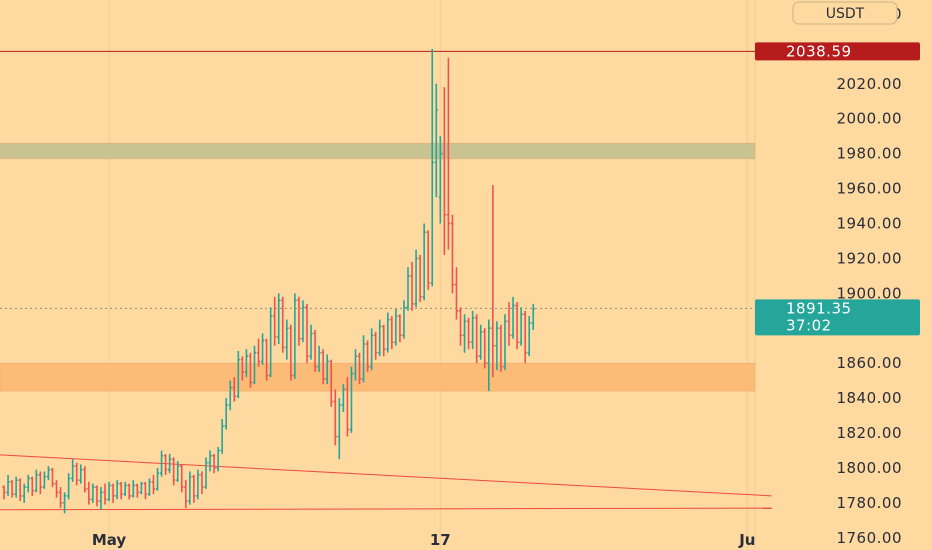  Describe the element at coordinates (819, 308) in the screenshot. I see `last-price-label: 1891.35` at that location.